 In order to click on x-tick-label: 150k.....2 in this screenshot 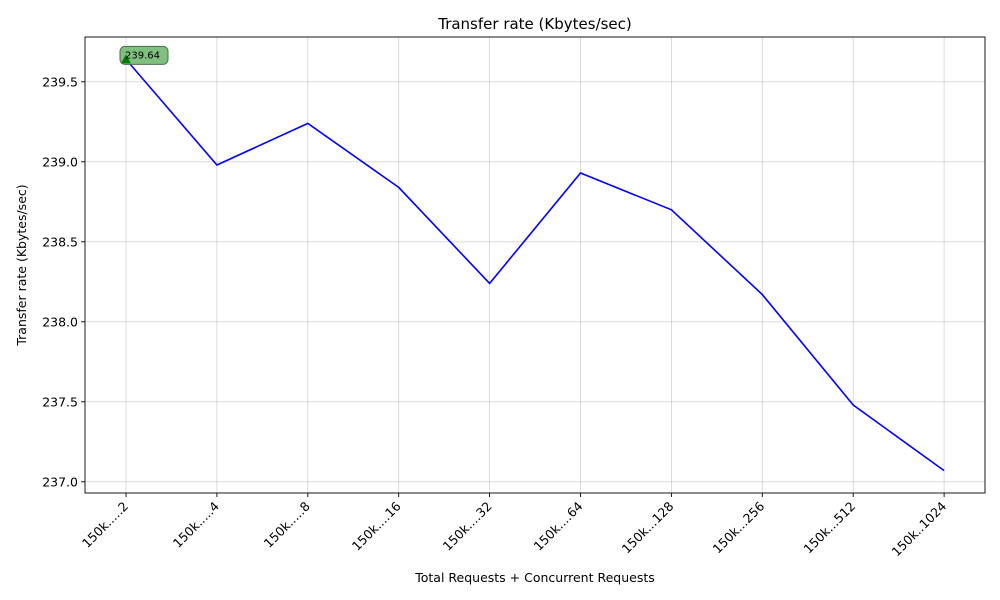, I will do `click(105, 525)`.